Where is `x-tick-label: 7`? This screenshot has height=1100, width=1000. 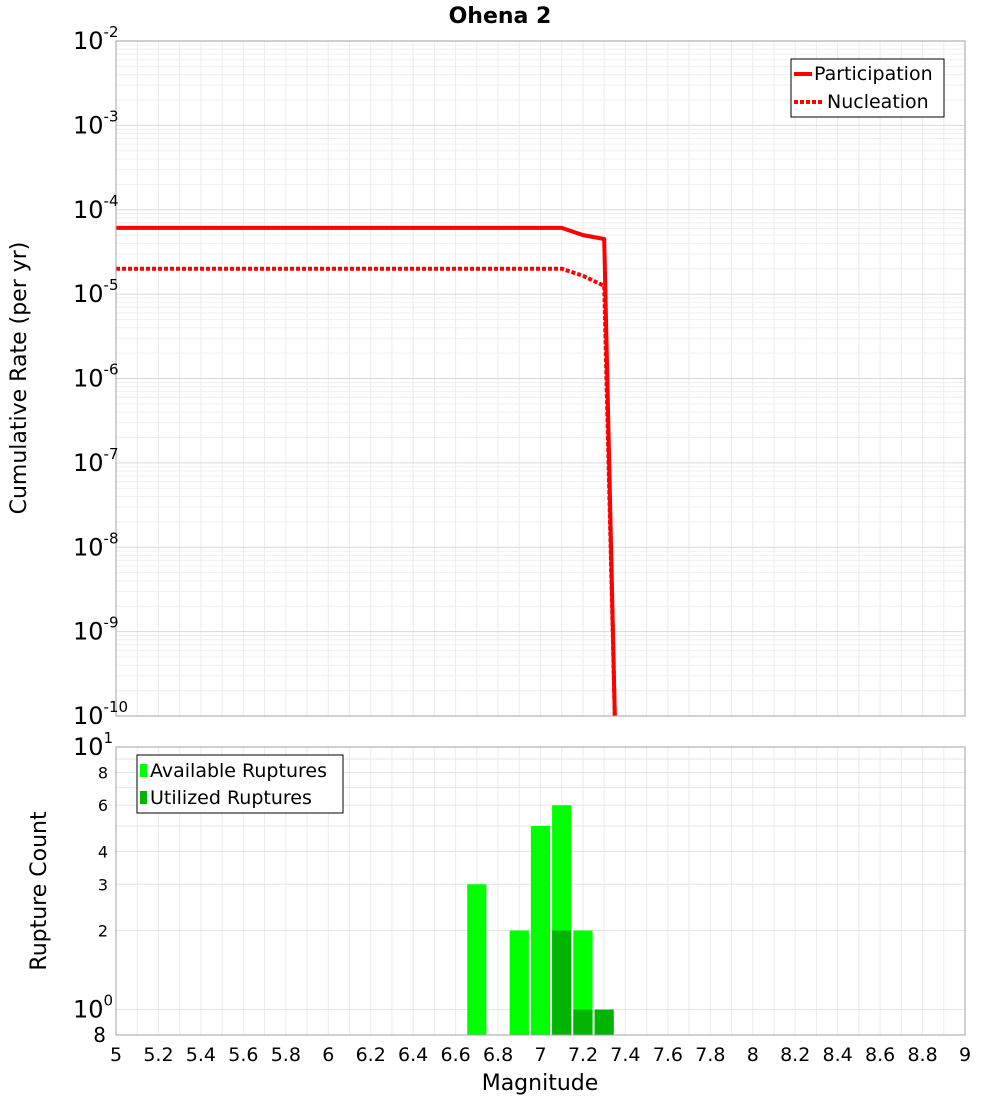 x-tick-label: 7 is located at coordinates (540, 1055).